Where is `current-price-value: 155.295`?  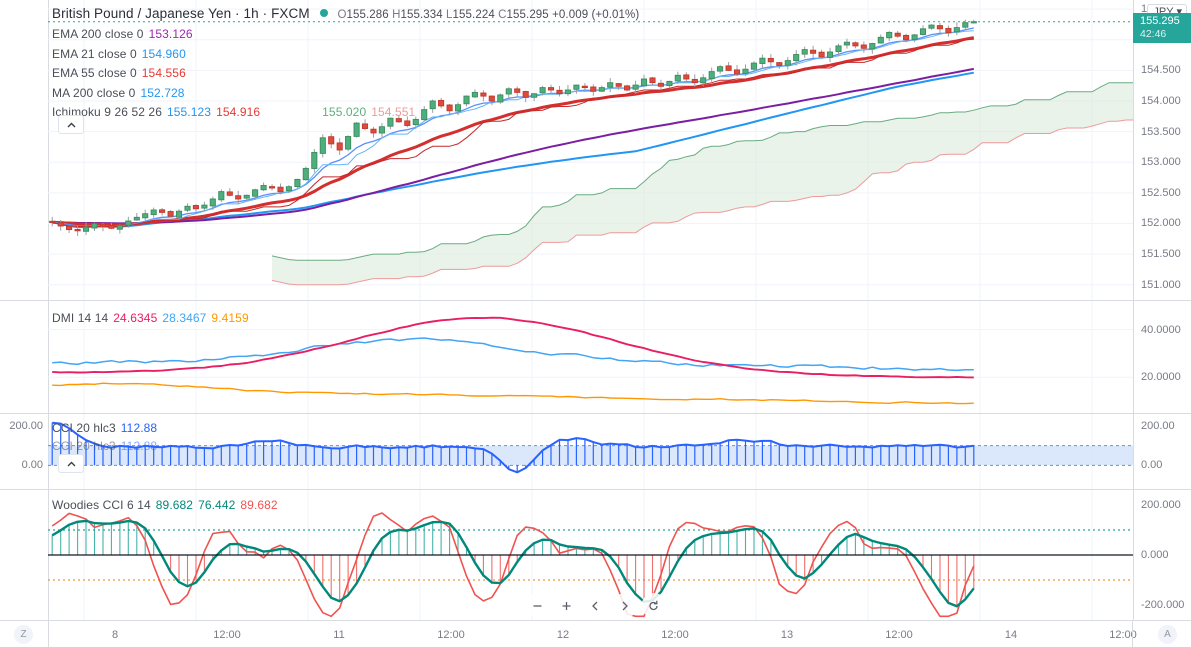 current-price-value: 155.295 is located at coordinates (1160, 20).